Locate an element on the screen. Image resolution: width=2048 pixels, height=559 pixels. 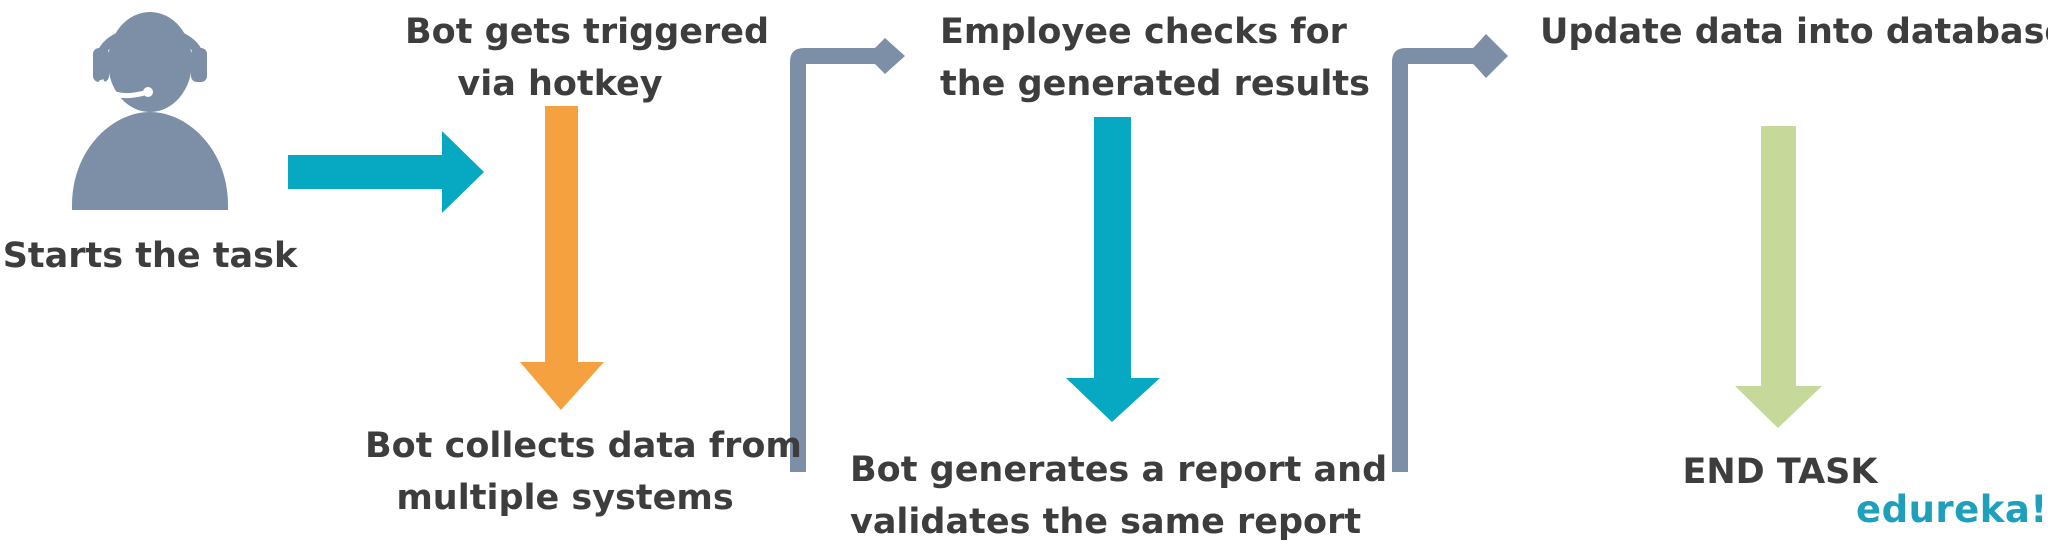
step-label-end: END TASK is located at coordinates (1780, 472).